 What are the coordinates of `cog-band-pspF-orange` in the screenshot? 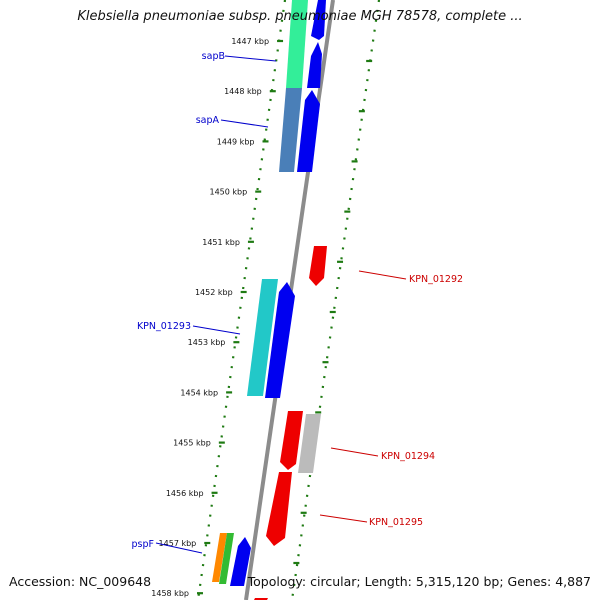 It's located at (219, 557).